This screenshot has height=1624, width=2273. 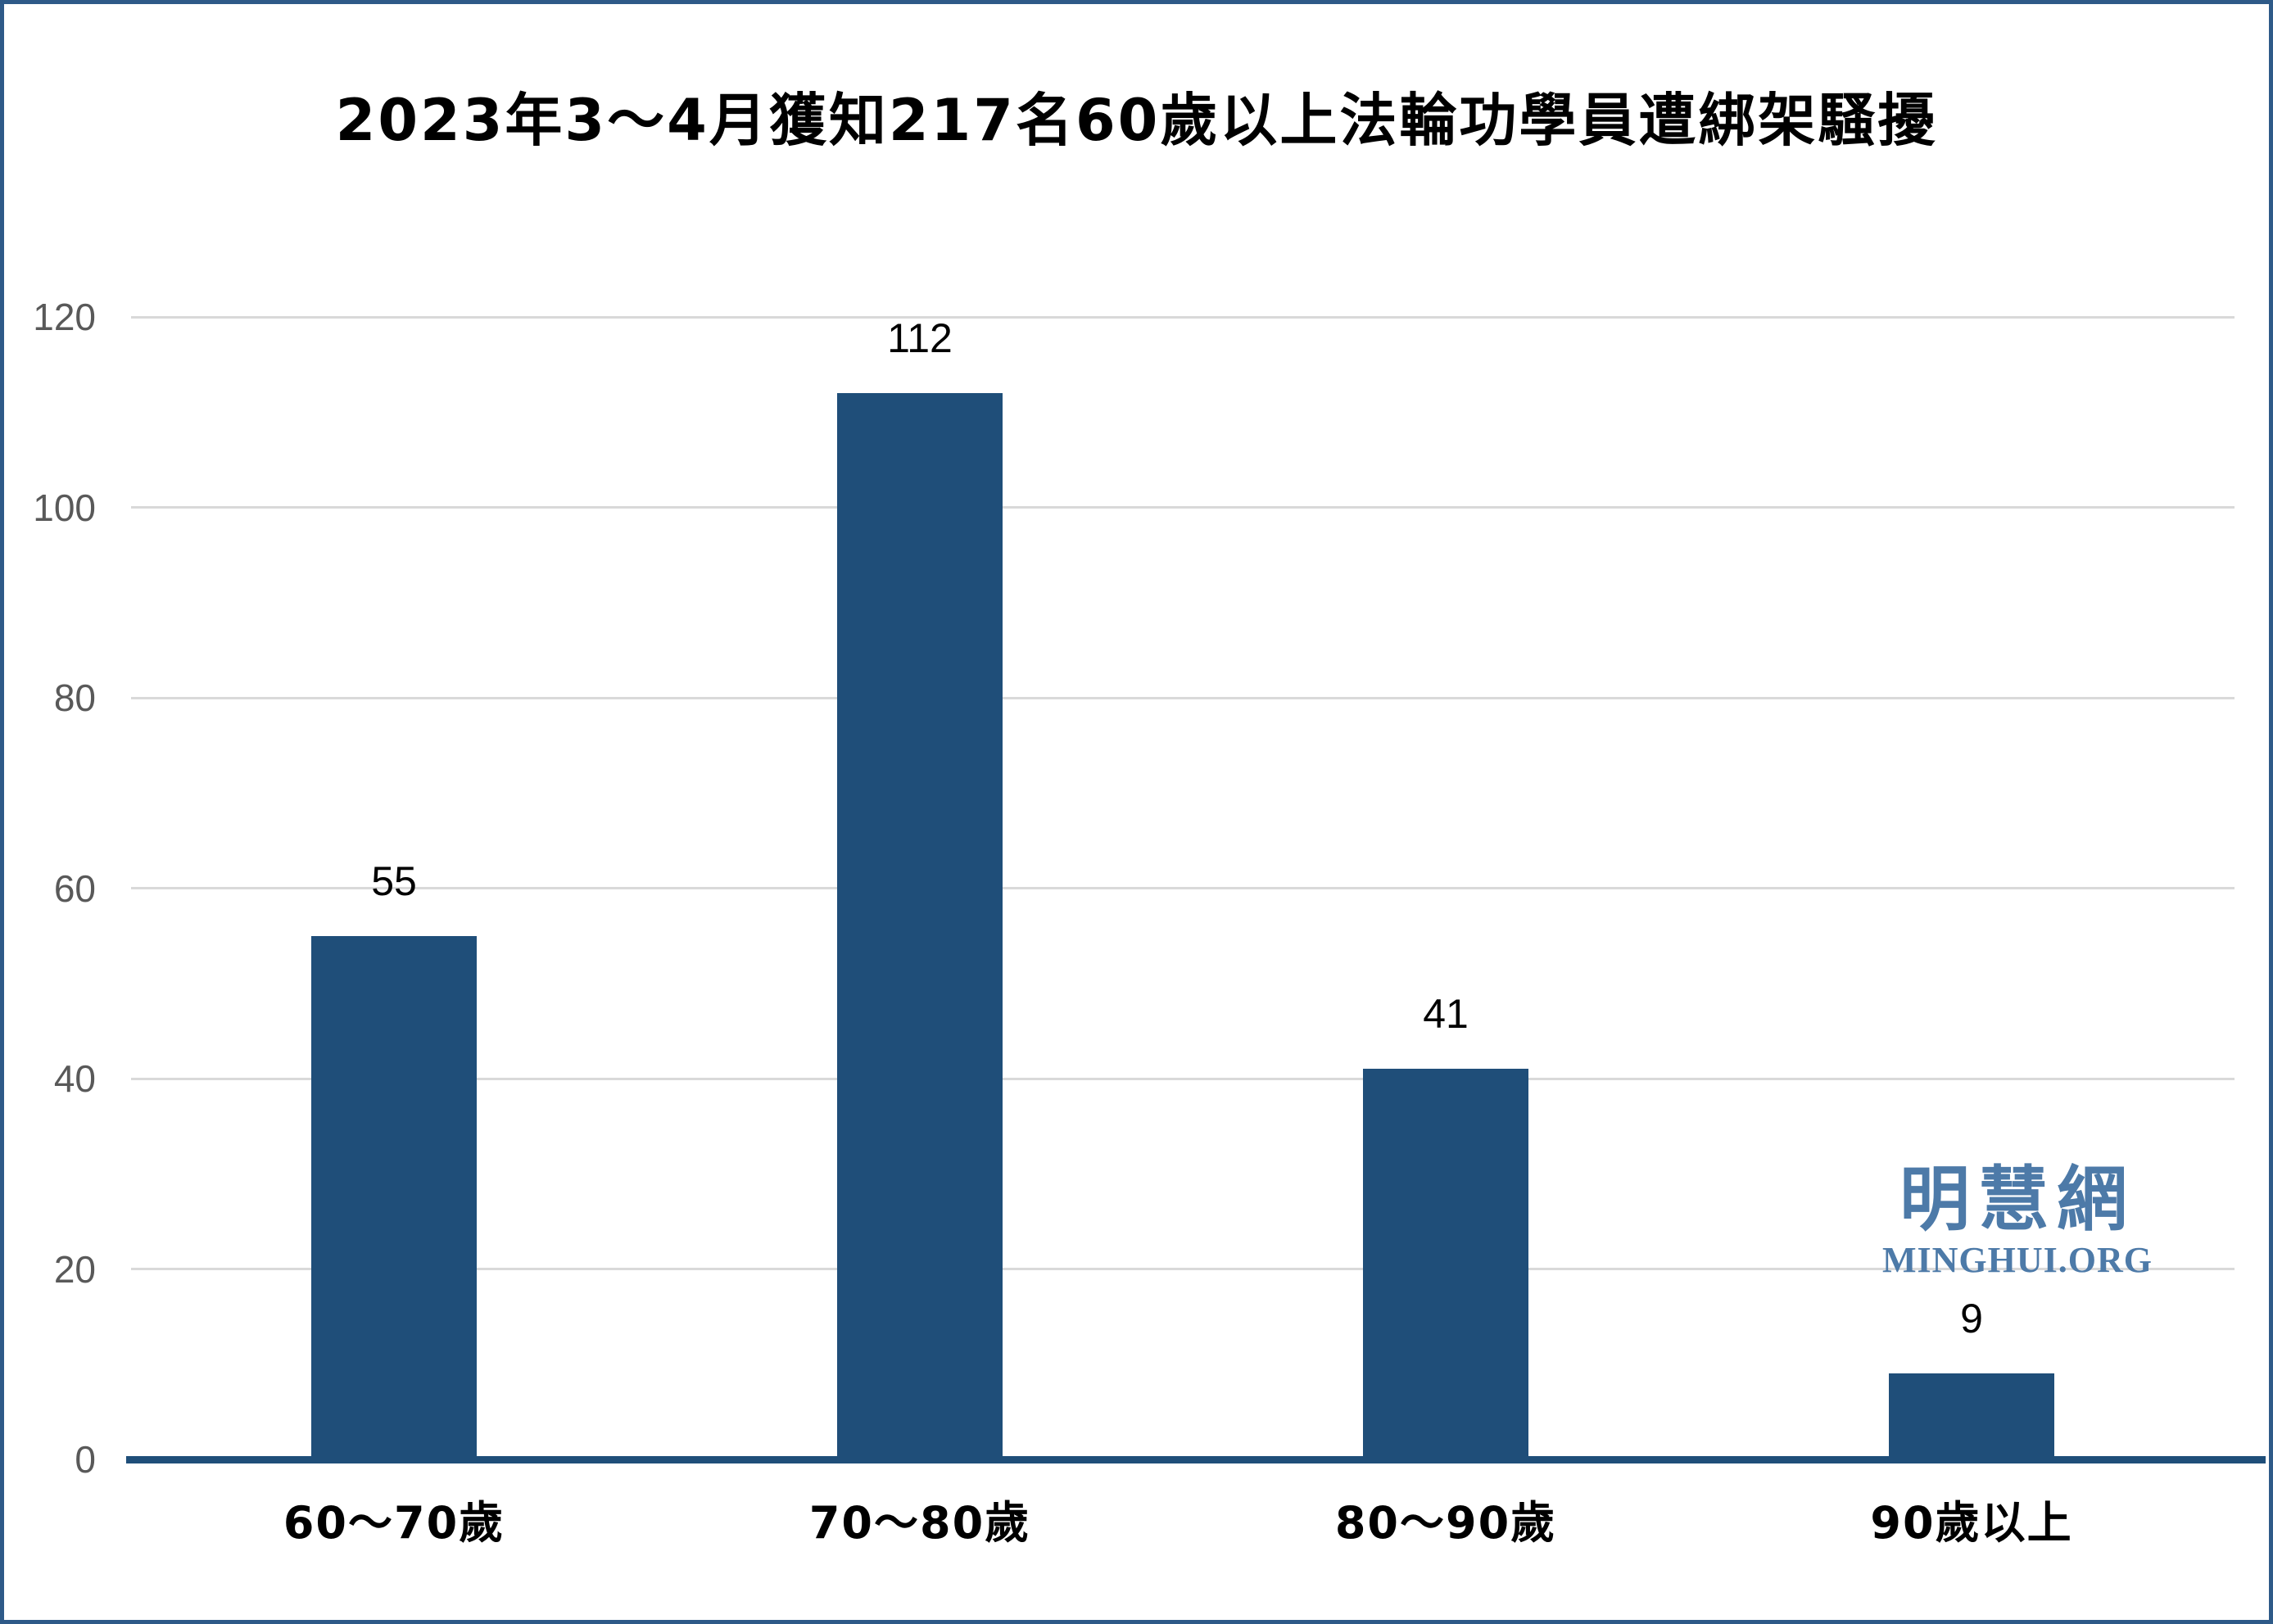 I want to click on minghui-watermark: 明慧網 MINGHUI.ORG, so click(x=2017, y=1220).